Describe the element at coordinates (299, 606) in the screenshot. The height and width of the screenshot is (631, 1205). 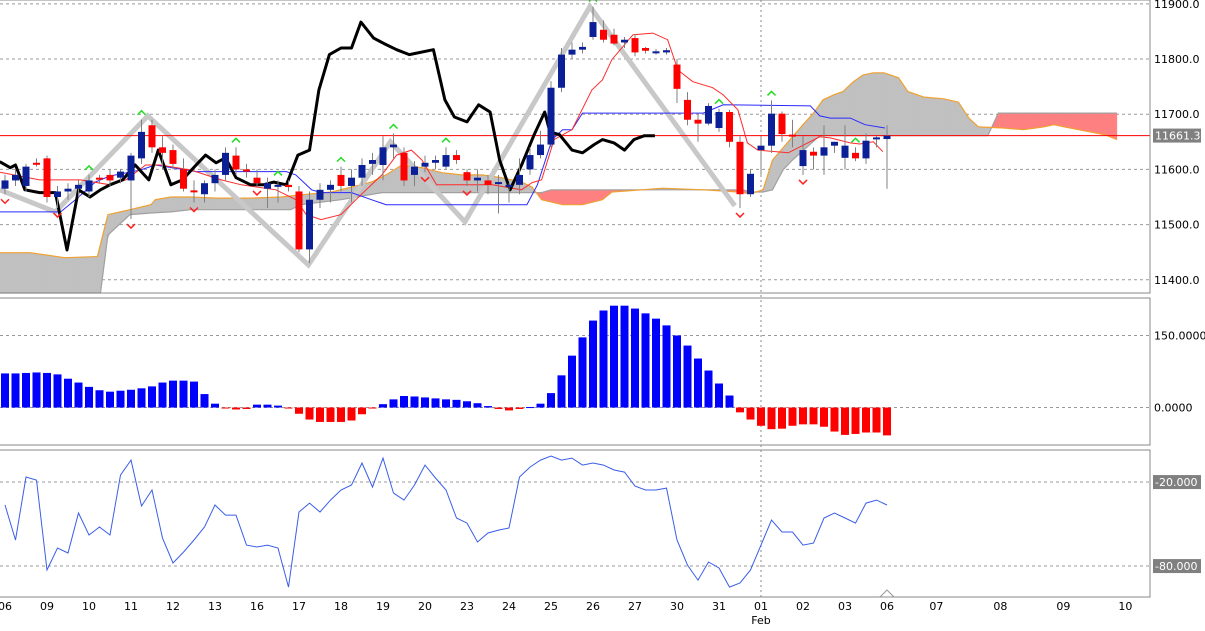
I see `date-tick-label: 17` at that location.